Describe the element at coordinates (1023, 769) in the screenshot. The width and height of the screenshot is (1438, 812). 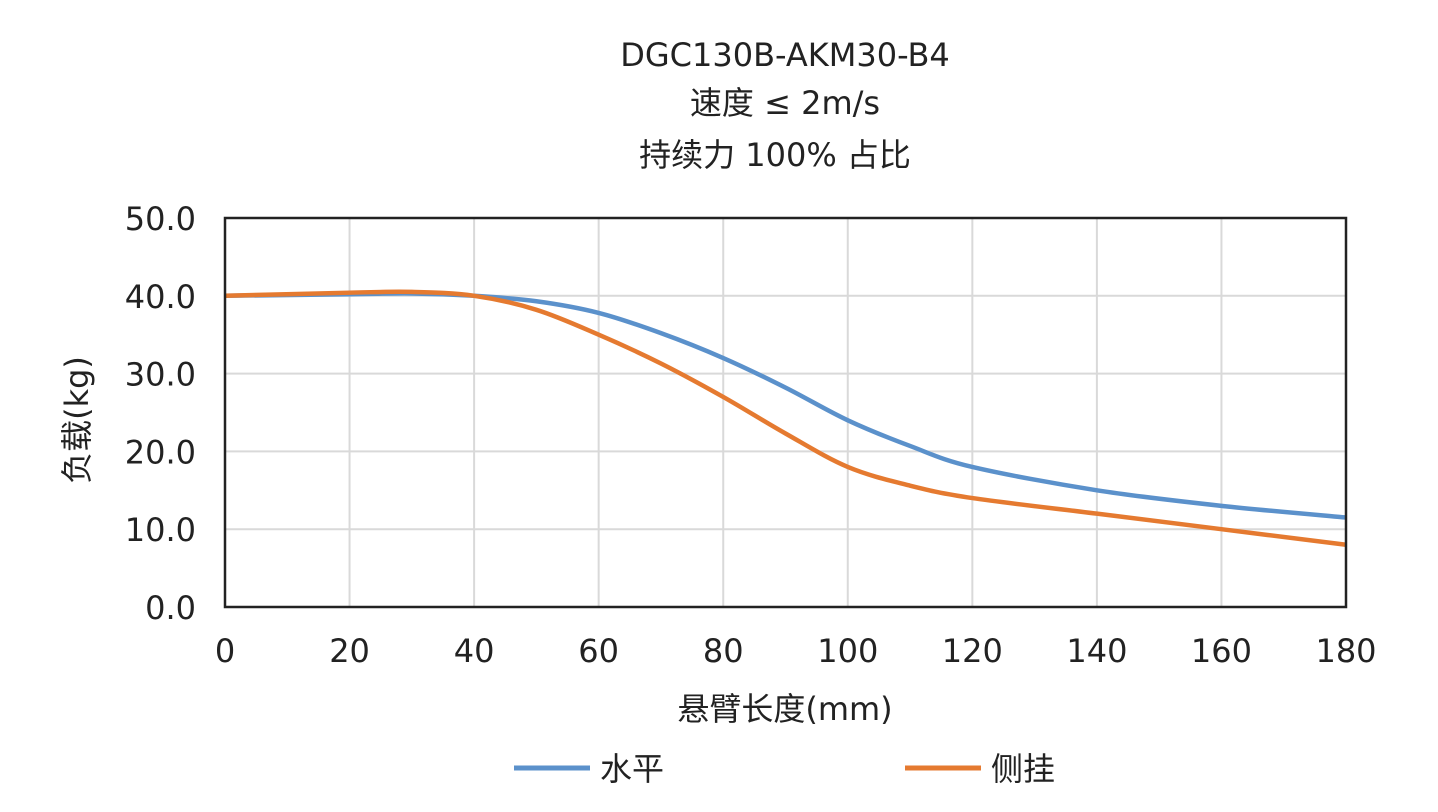
I see `legend-label-side: 侧挂` at that location.